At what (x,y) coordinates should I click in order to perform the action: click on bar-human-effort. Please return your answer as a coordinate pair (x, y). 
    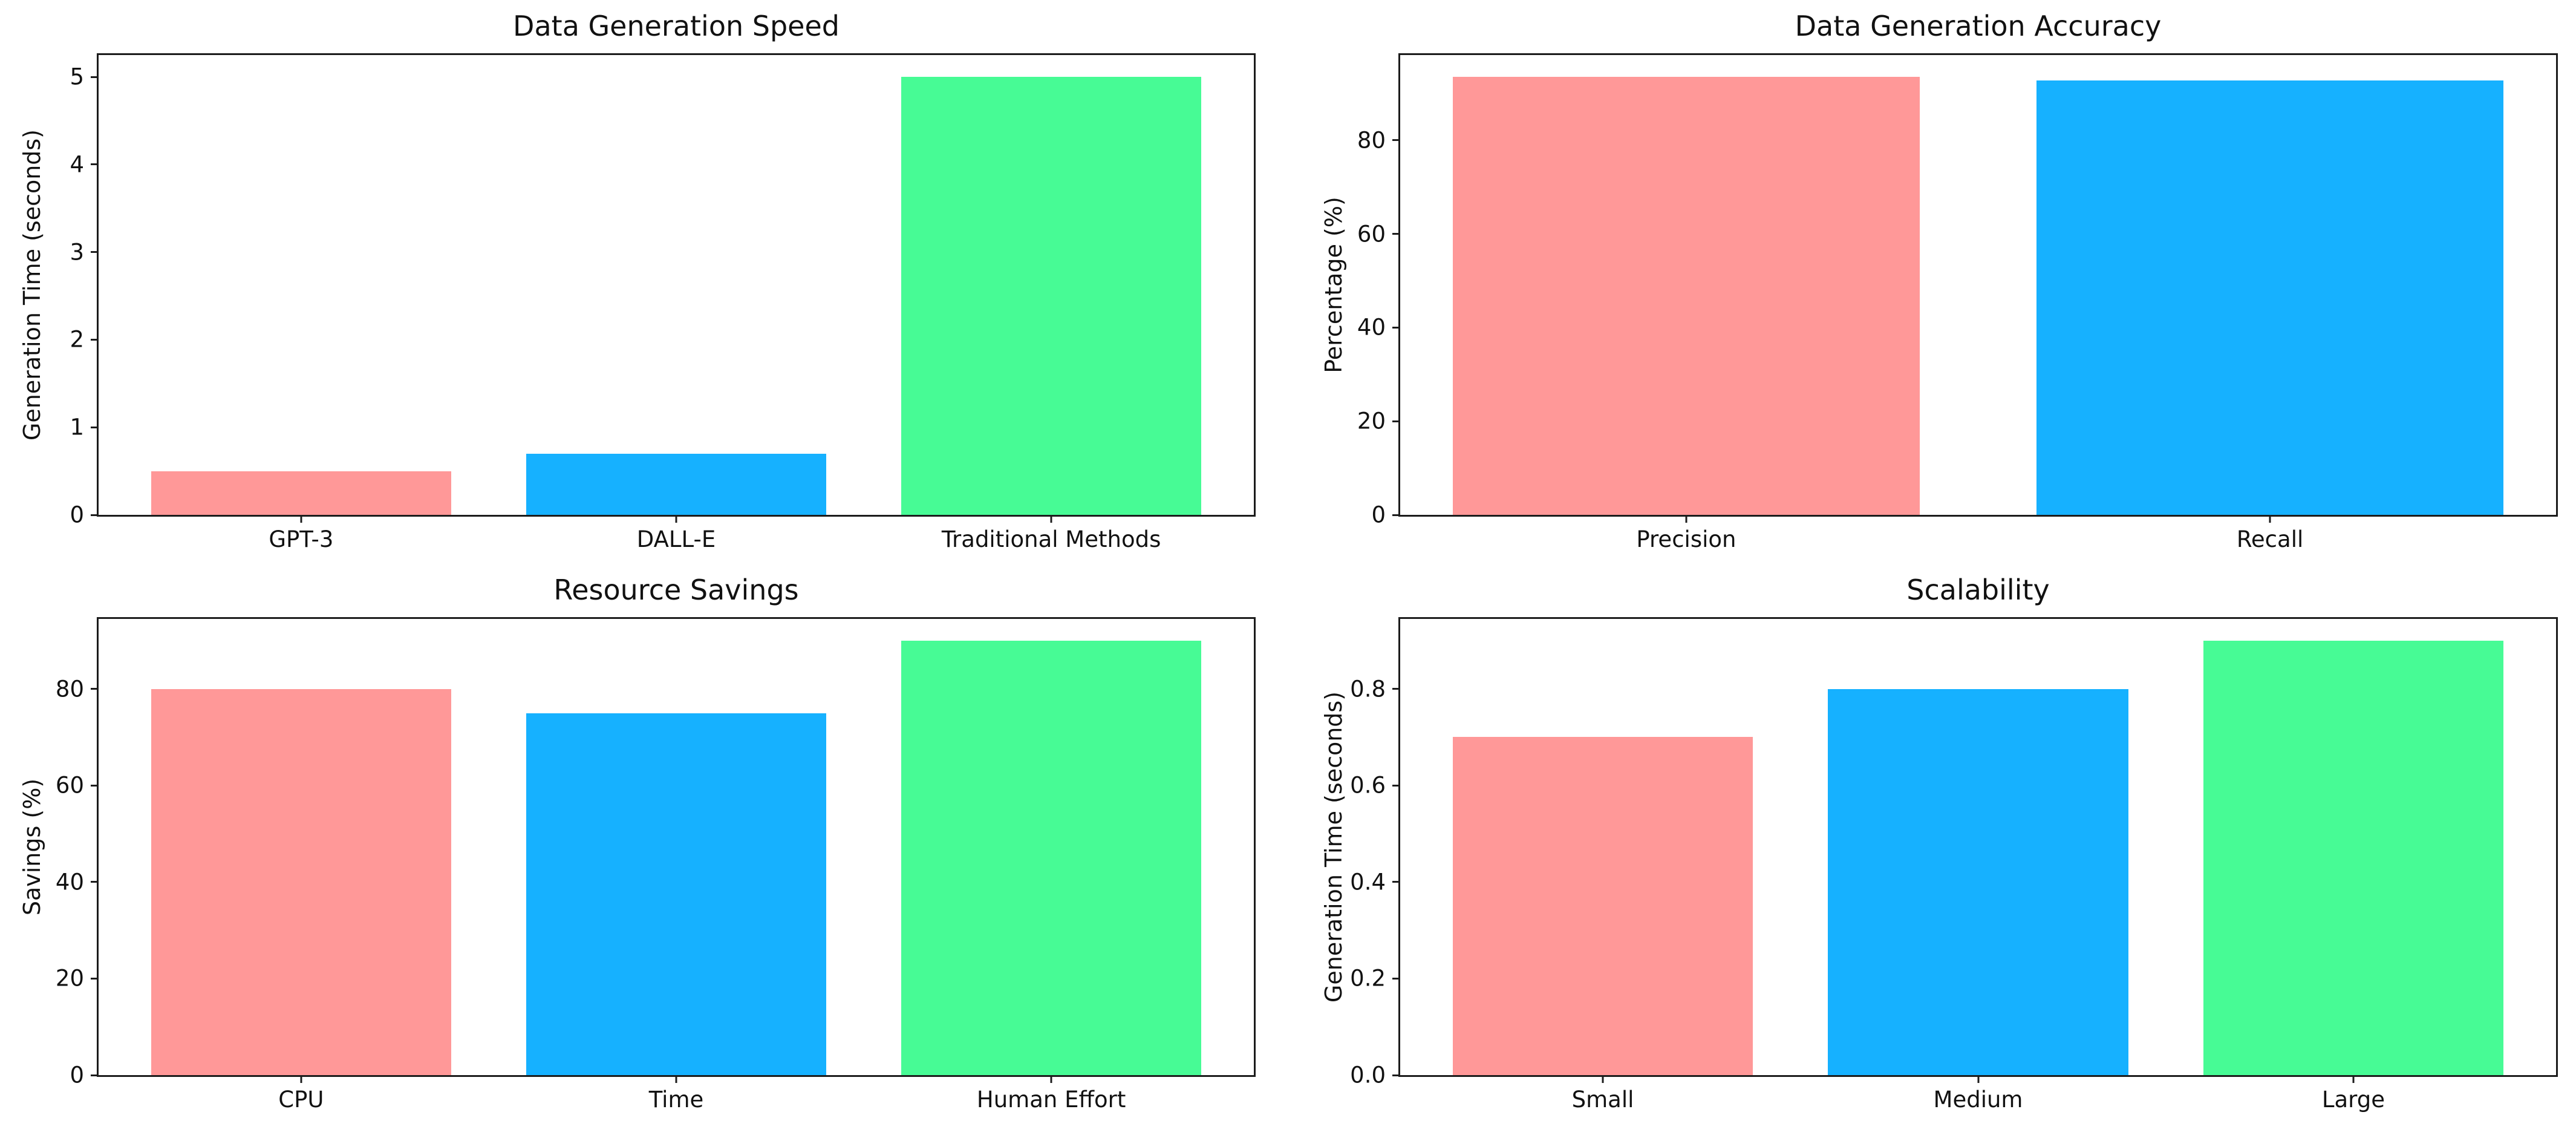
    Looking at the image, I should click on (1051, 858).